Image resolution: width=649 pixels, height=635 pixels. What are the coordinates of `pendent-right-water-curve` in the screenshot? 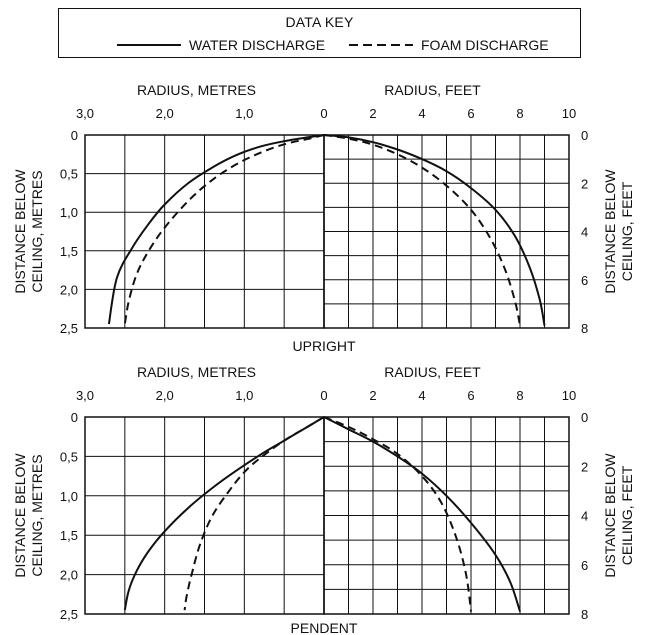 It's located at (422, 514).